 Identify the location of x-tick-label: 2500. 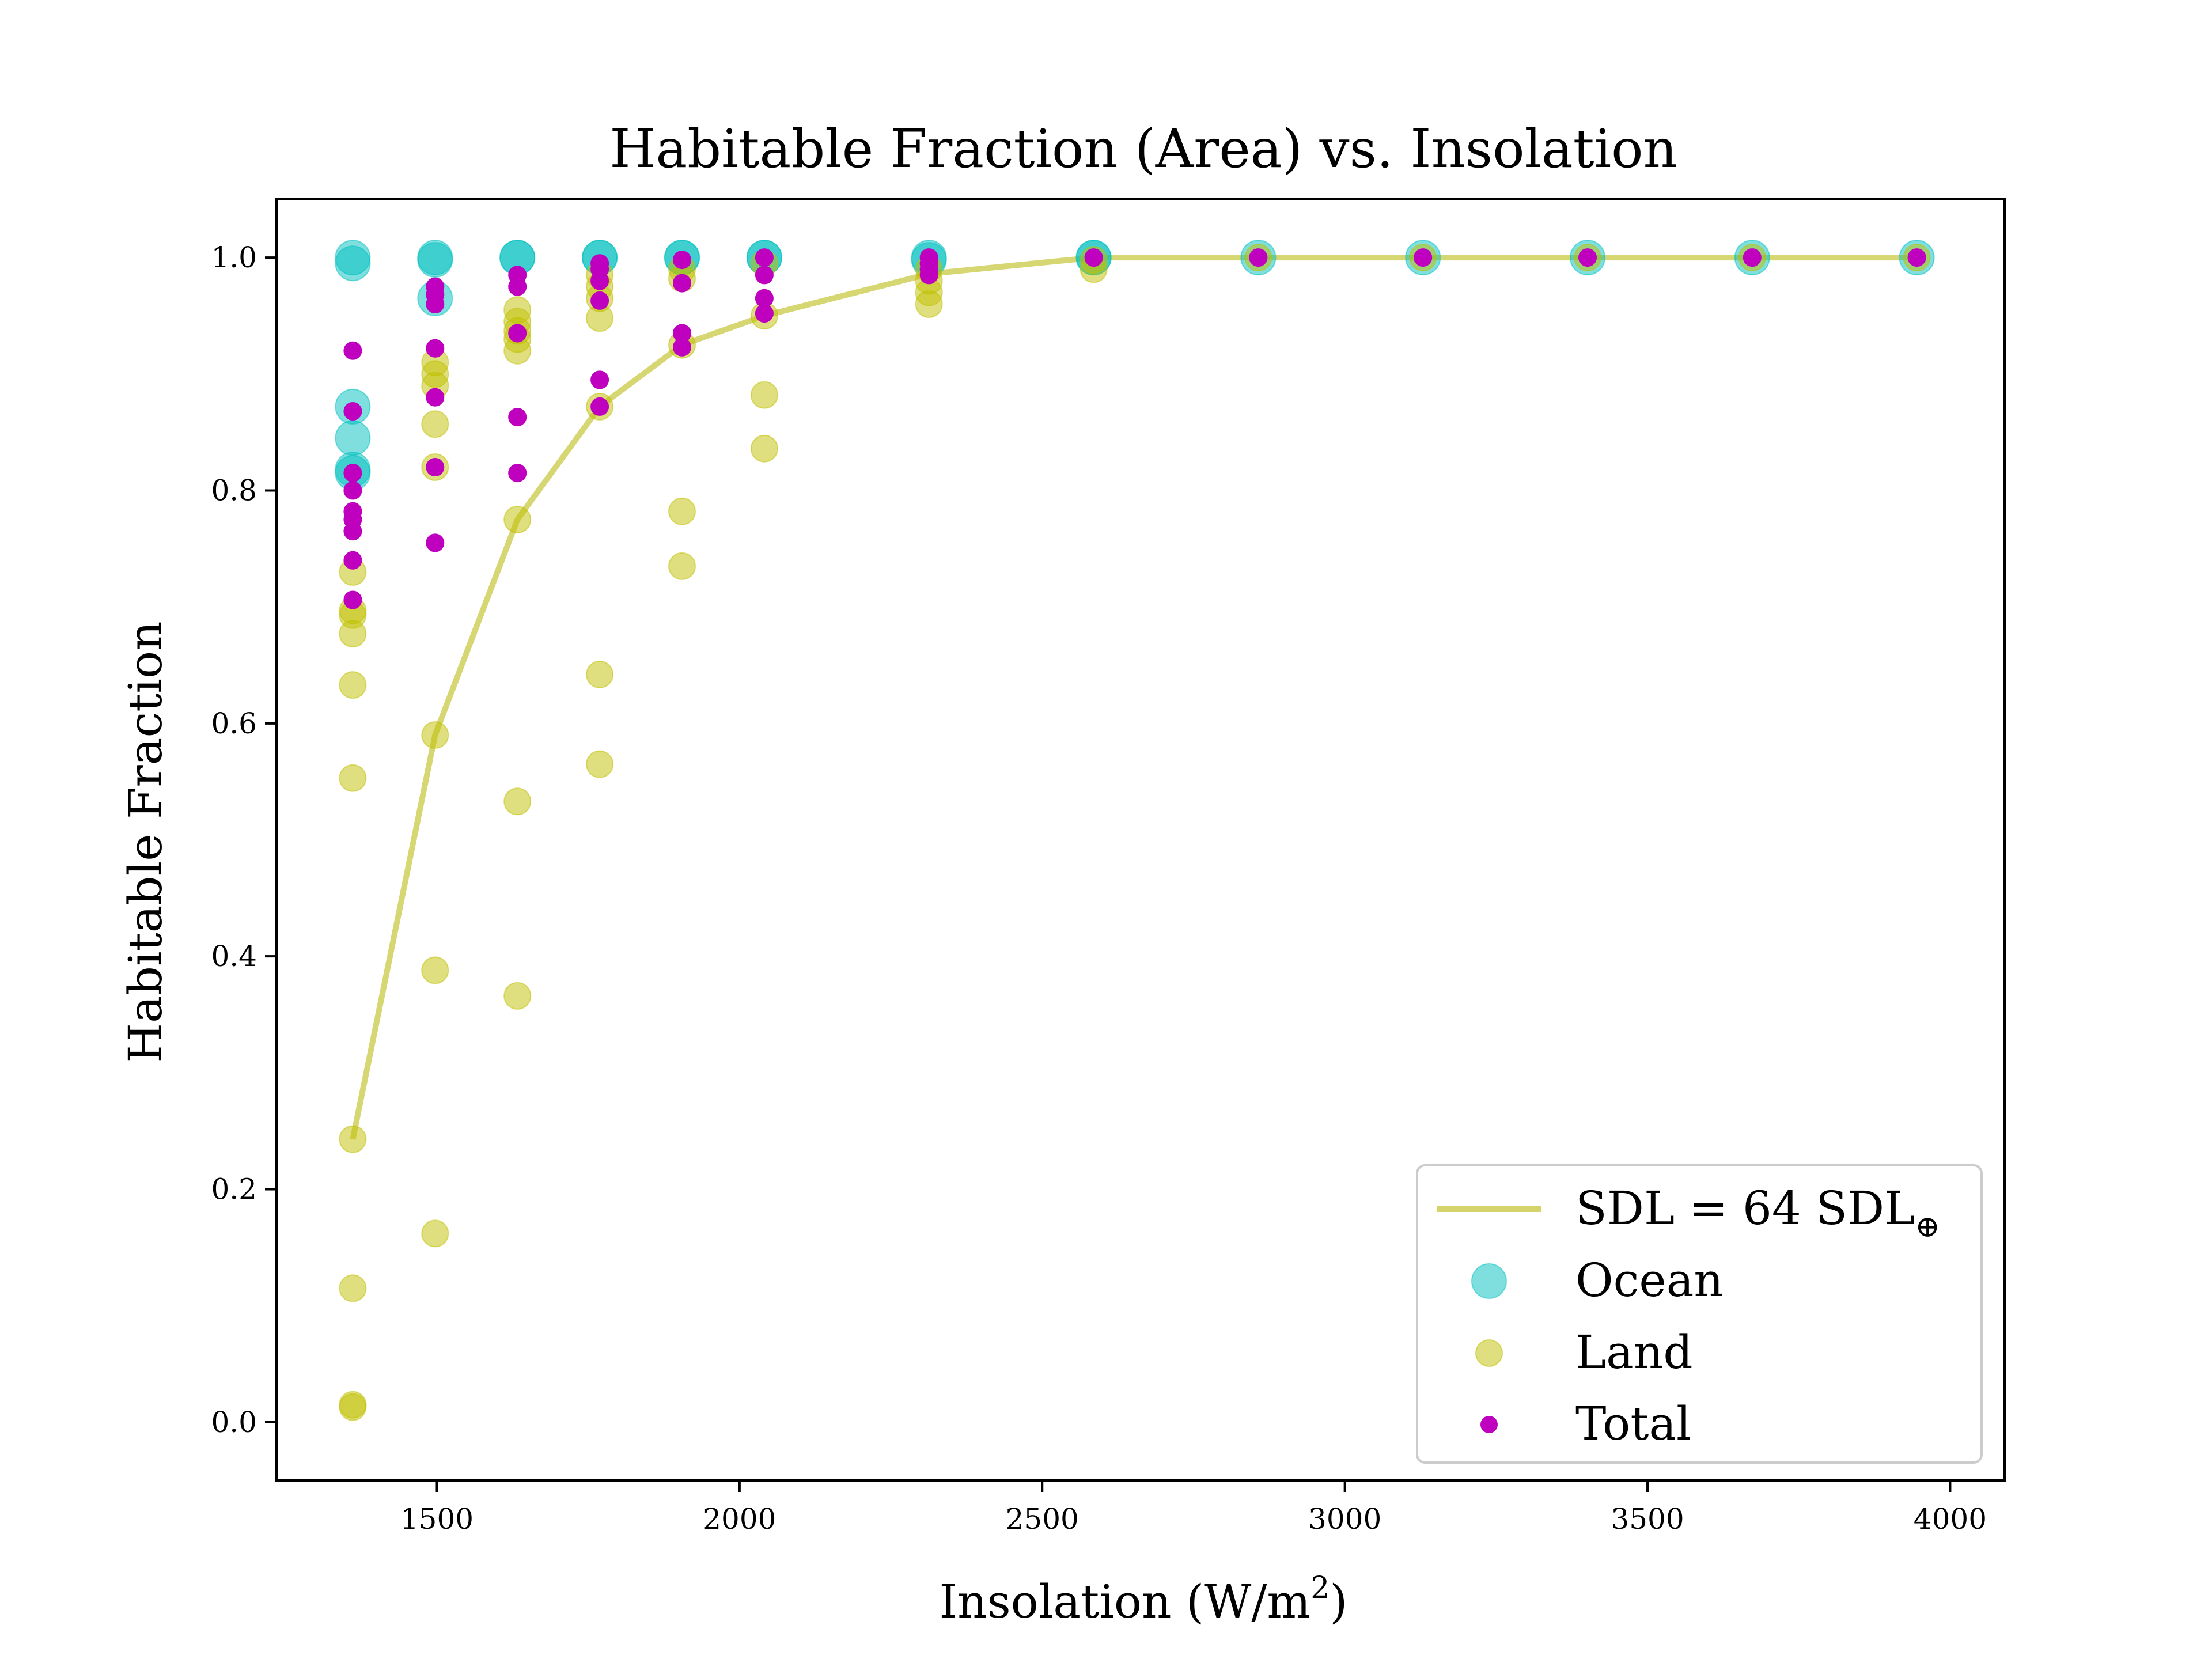
(1042, 1519).